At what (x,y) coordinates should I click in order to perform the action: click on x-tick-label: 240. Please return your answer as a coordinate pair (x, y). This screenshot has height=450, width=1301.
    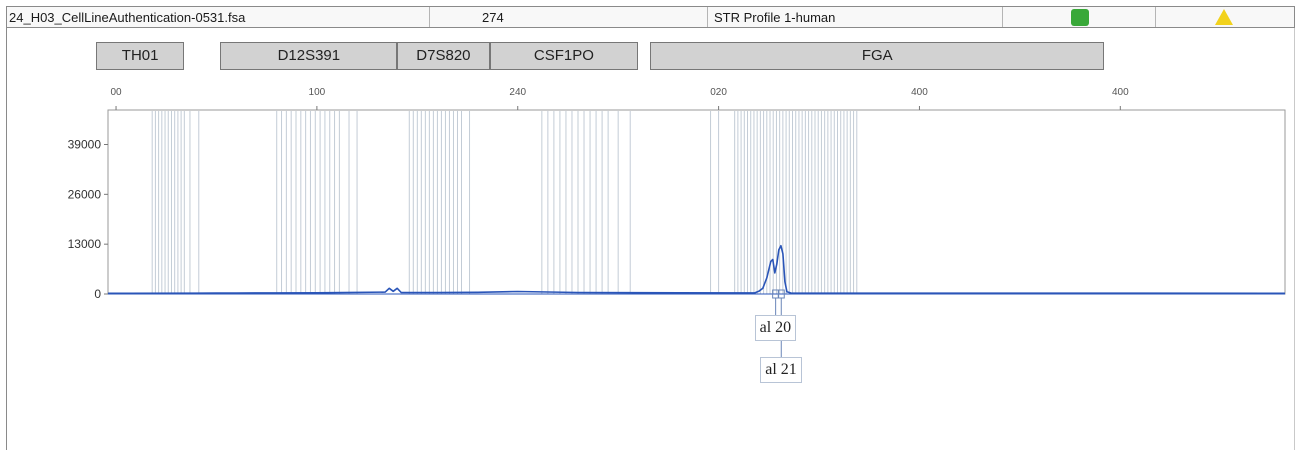
    Looking at the image, I should click on (517, 92).